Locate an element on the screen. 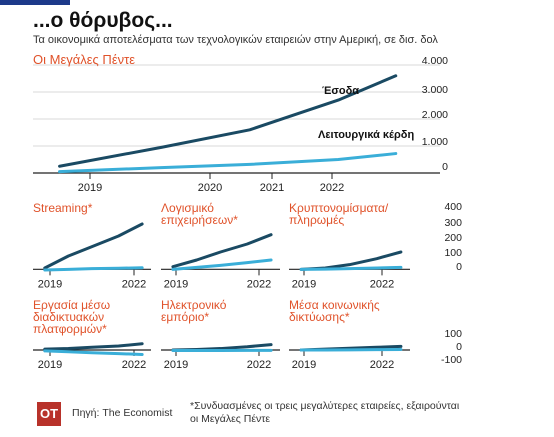 This screenshot has height=437, width=554. chart-title-line: πλατφορμών* is located at coordinates (70, 329).